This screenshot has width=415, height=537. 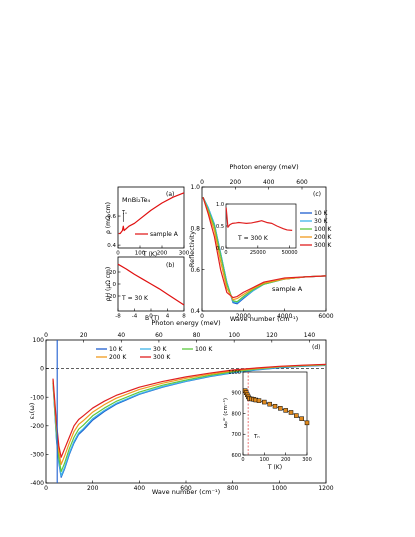 I want to click on panel-a-xlabel: T (K), so click(x=149, y=254).